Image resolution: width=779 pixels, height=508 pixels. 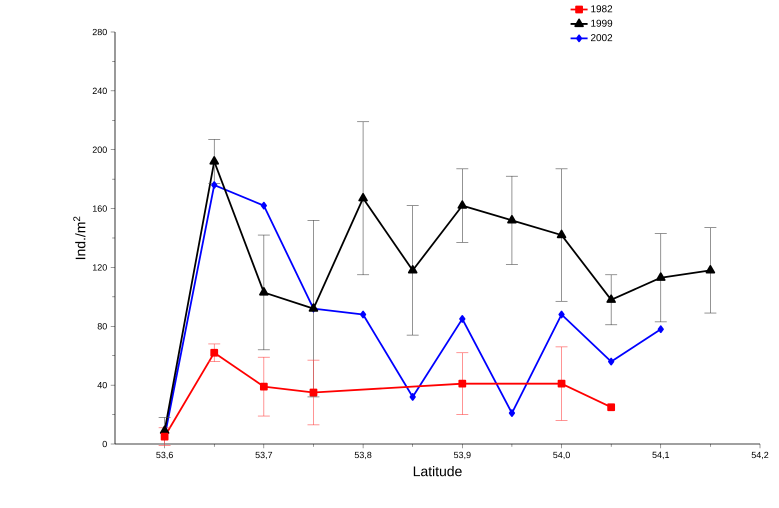 I want to click on x-tick-label: 54,2, so click(x=760, y=456).